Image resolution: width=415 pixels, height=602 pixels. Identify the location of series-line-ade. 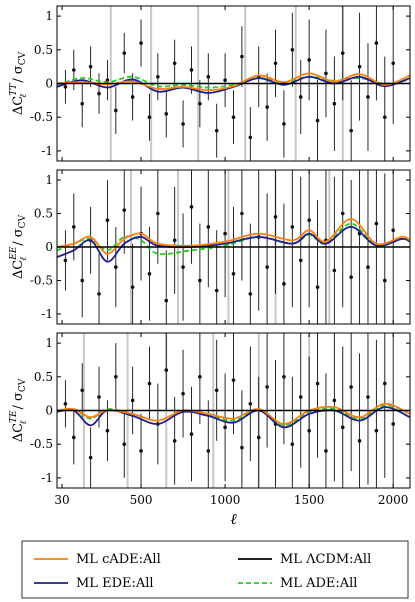
(233, 238).